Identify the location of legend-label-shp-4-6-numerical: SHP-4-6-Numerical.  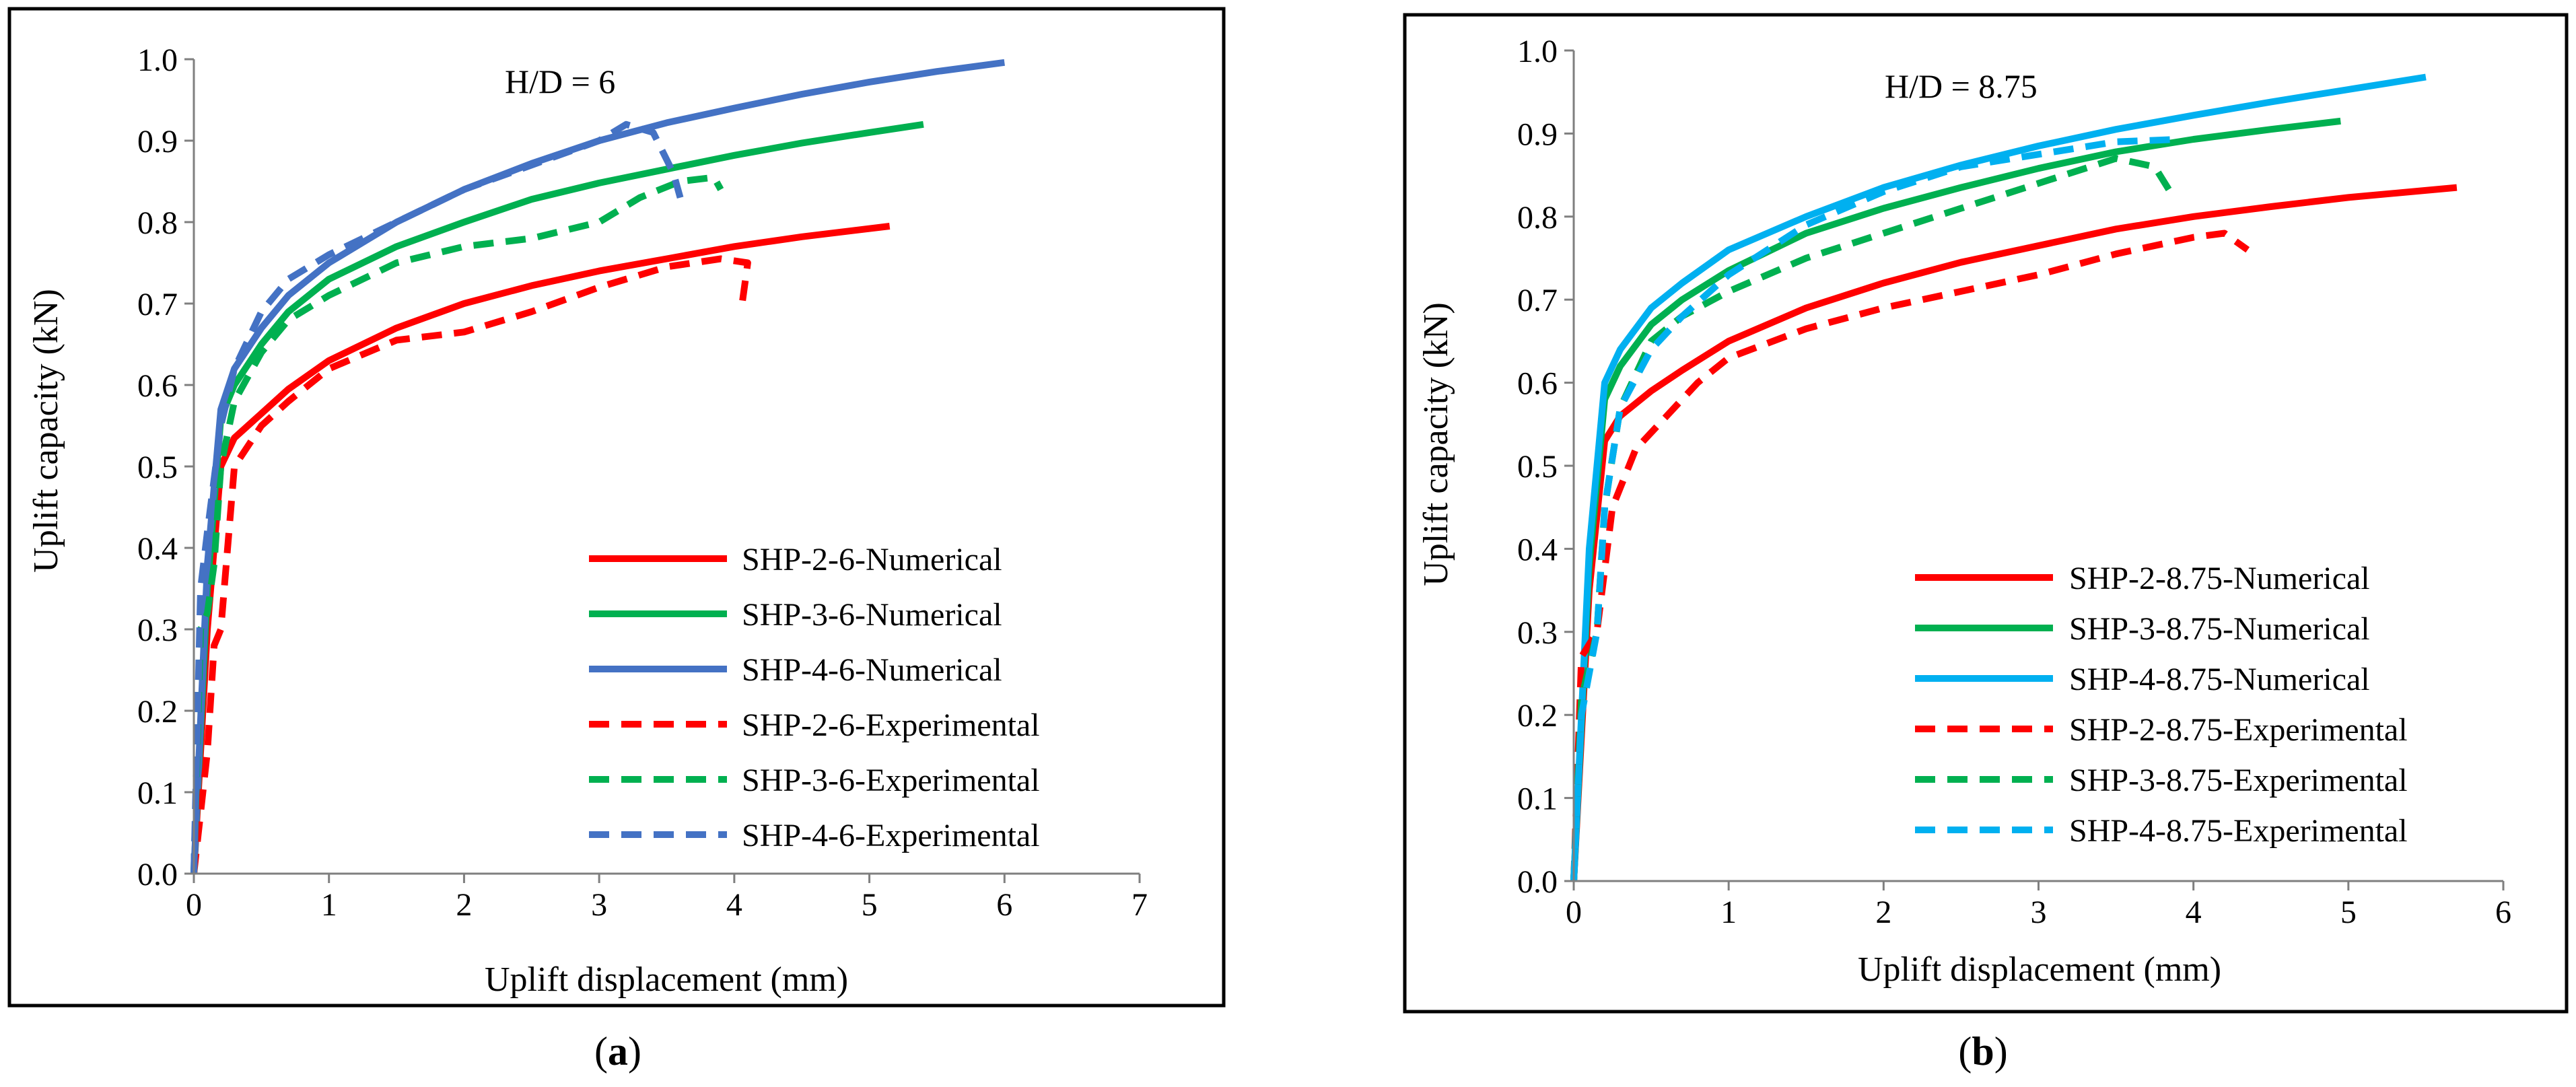
(872, 670).